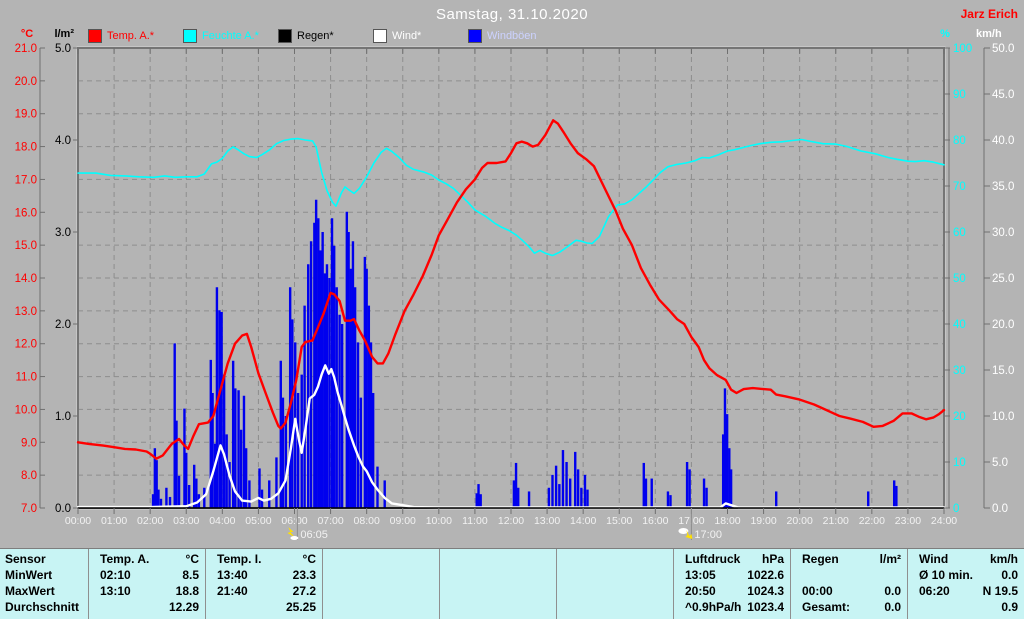 This screenshot has width=1024, height=619. I want to click on legend-item-tempa: Temp. A.*, so click(121, 36).